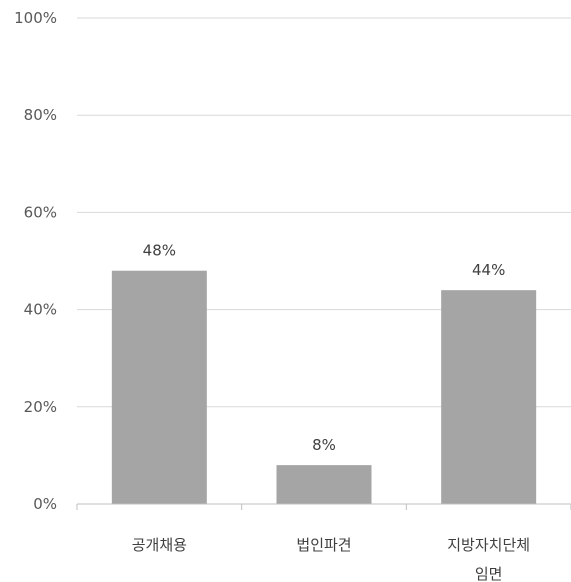 The height and width of the screenshot is (582, 571). Describe the element at coordinates (159, 545) in the screenshot. I see `x-category-label: 공개채용` at that location.